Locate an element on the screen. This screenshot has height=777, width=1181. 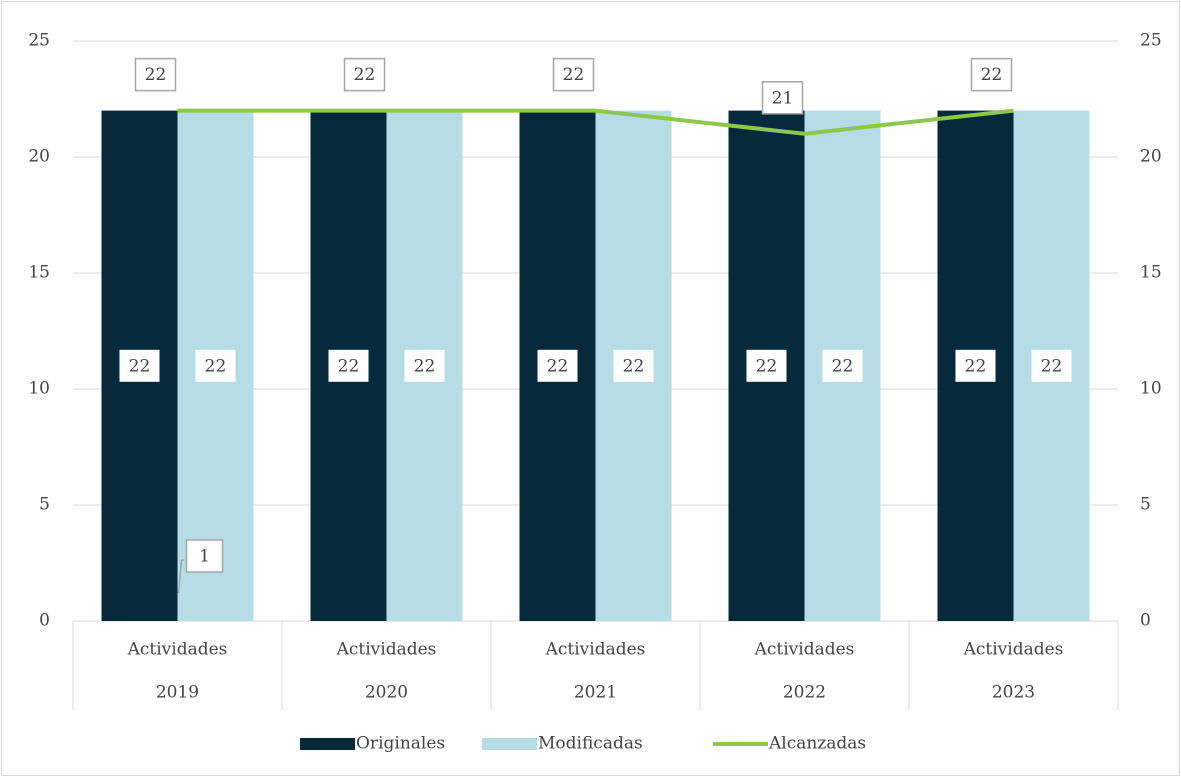
y2-tick-label: 5 is located at coordinates (1145, 505).